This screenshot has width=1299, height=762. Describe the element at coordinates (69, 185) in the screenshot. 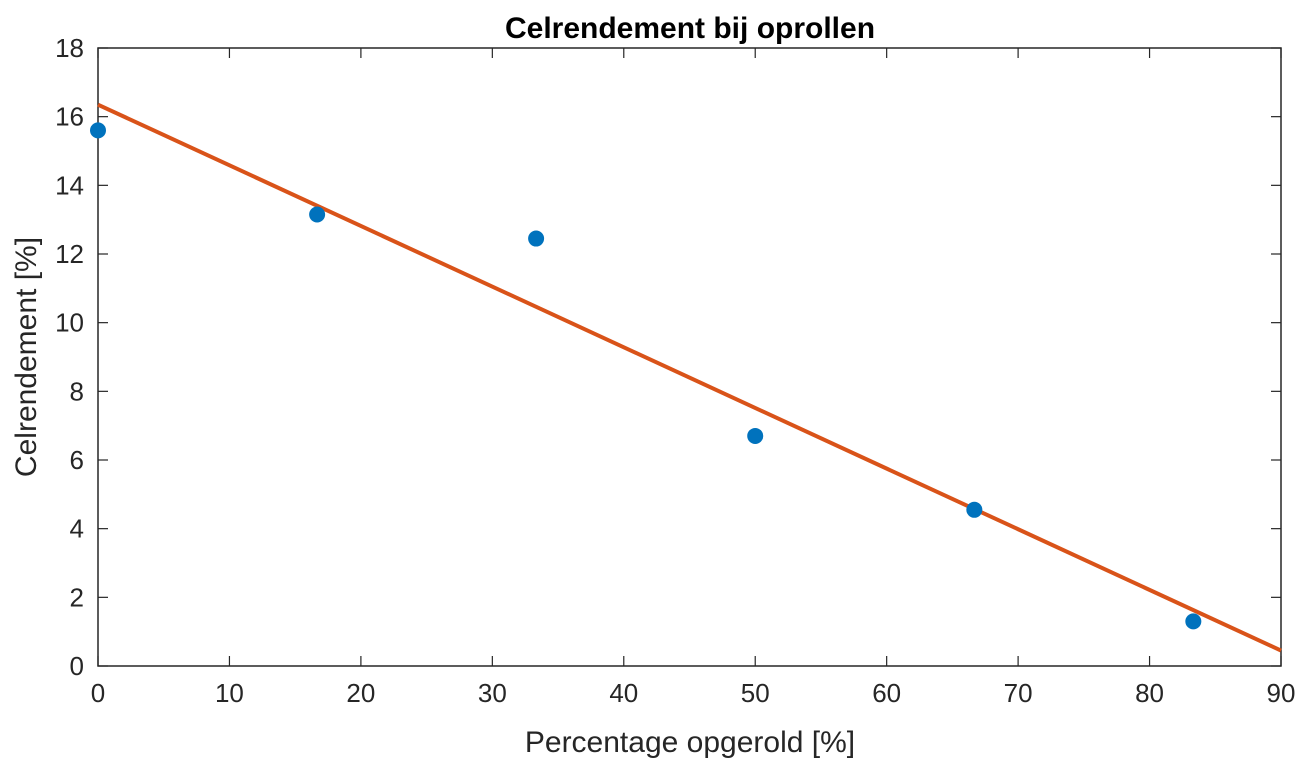

I see `y-tick-label: 14` at that location.